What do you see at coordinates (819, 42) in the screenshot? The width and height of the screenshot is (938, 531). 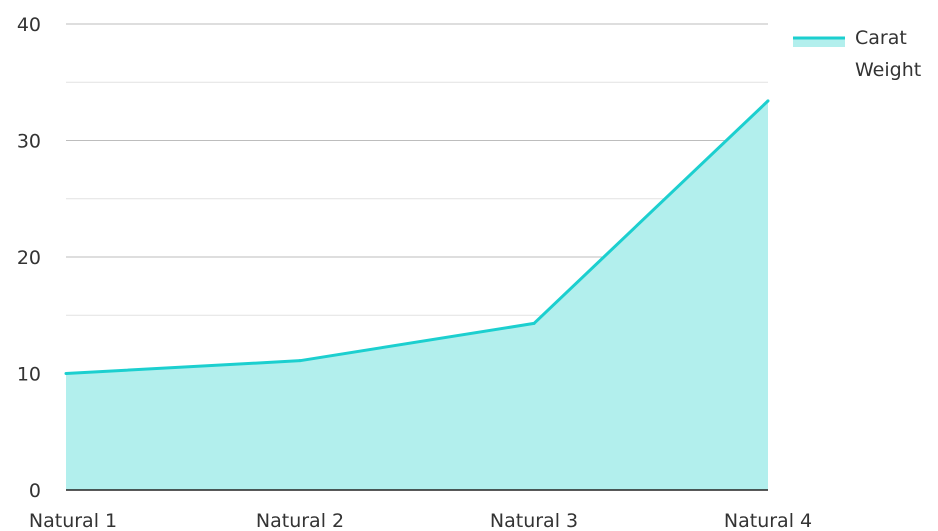 I see `legend-swatch-carat-weight` at bounding box center [819, 42].